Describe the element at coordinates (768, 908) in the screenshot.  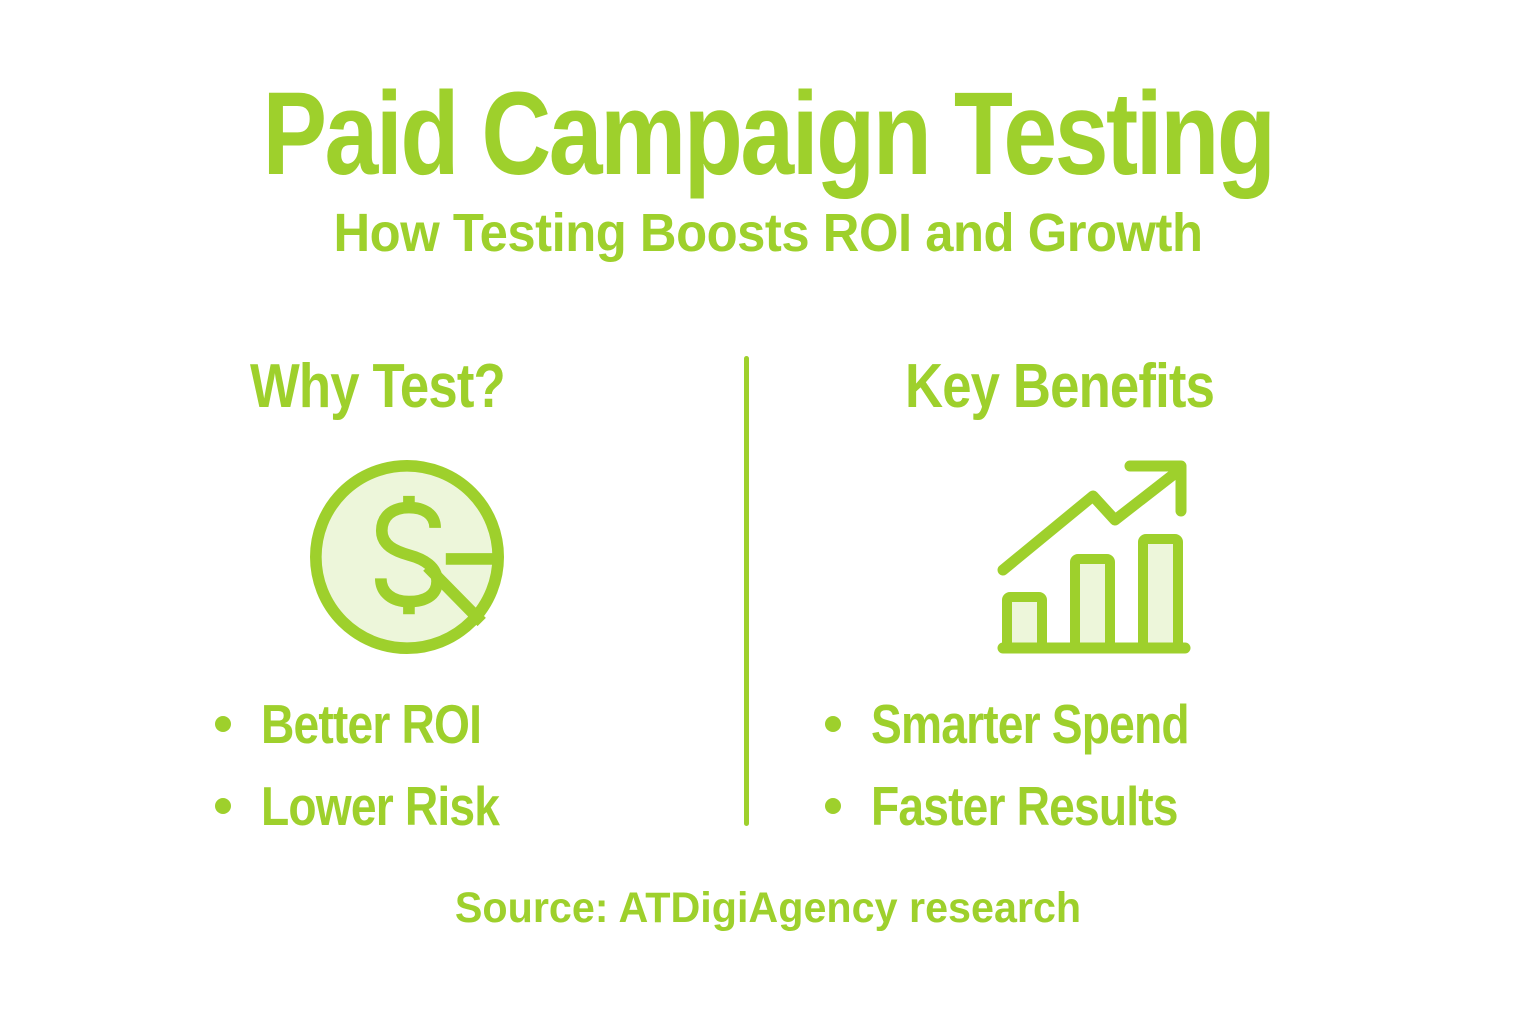
I see `source-note: Source: ATDigiAgency research` at that location.